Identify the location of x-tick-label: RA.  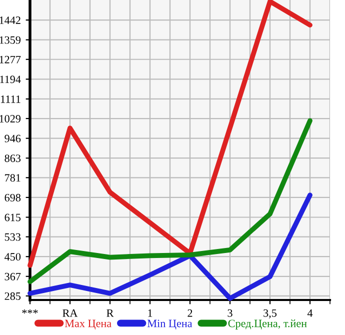
(70, 313).